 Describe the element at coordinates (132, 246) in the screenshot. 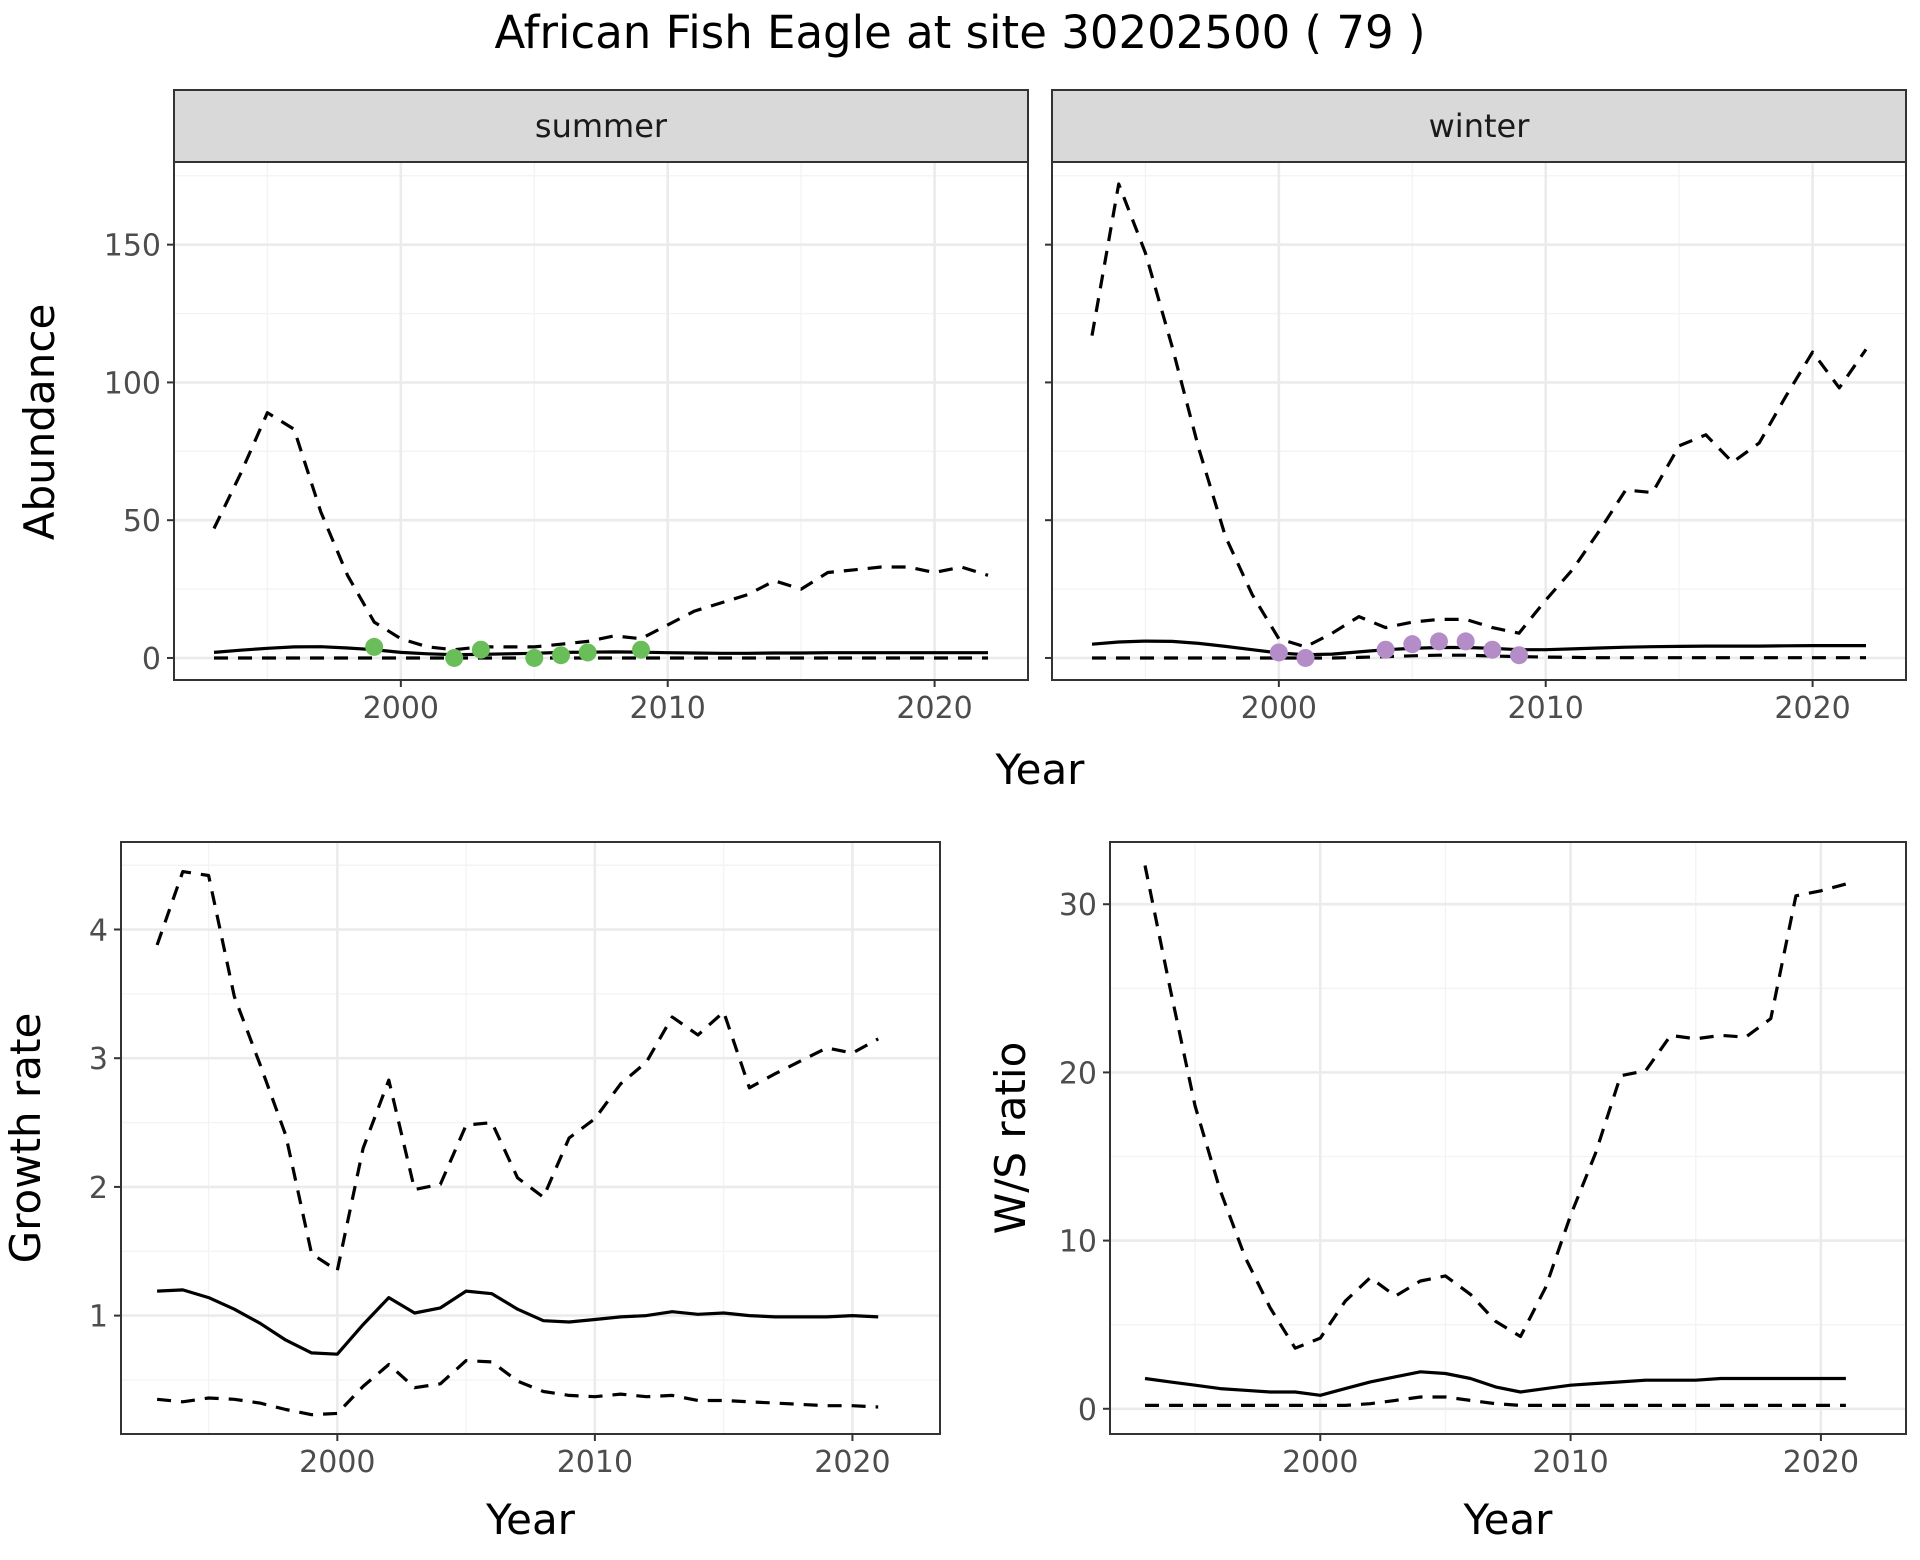

I see `y-tick-label: 150` at that location.